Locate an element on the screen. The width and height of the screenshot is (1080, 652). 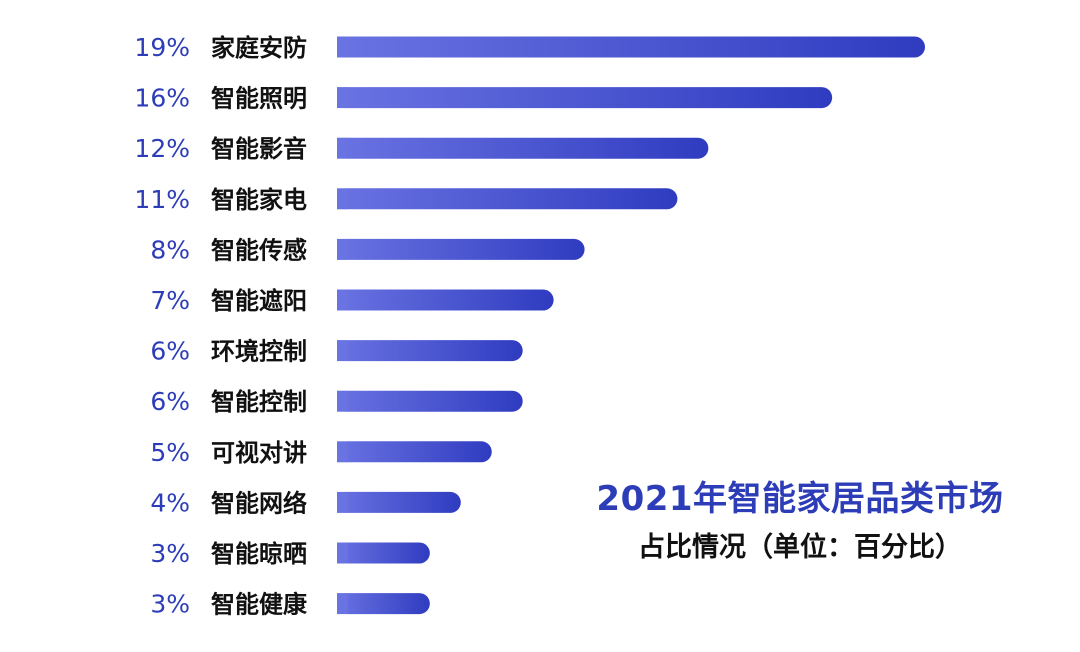
value-label-7: 6% is located at coordinates (170, 401).